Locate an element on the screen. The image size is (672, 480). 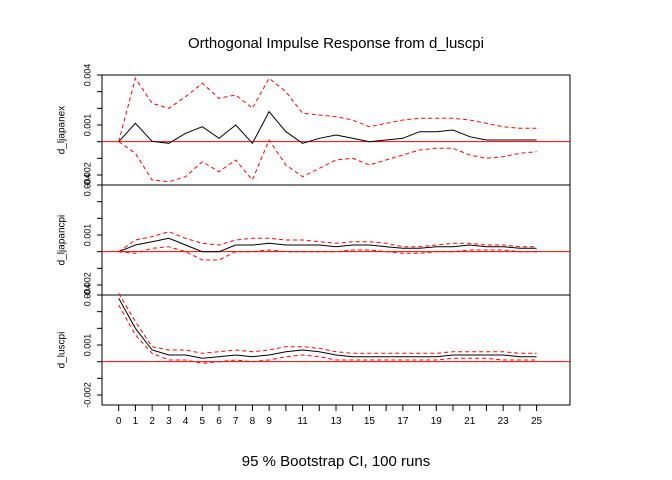
x-tick-label: 19 is located at coordinates (437, 421).